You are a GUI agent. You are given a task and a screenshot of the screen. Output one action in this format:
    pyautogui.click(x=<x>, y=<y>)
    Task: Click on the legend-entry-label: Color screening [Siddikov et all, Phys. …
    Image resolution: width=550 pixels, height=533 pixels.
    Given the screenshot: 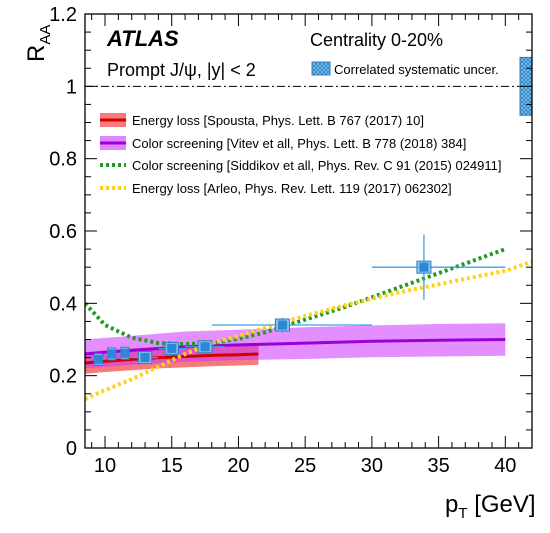 What is the action you would take?
    pyautogui.click(x=317, y=165)
    